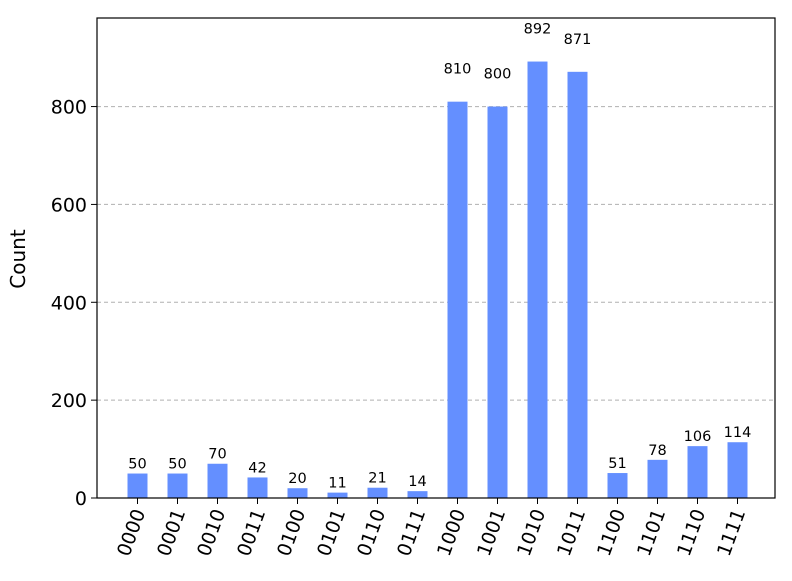 The width and height of the screenshot is (792, 581). Describe the element at coordinates (131, 532) in the screenshot. I see `x-tick-label: 0000` at that location.